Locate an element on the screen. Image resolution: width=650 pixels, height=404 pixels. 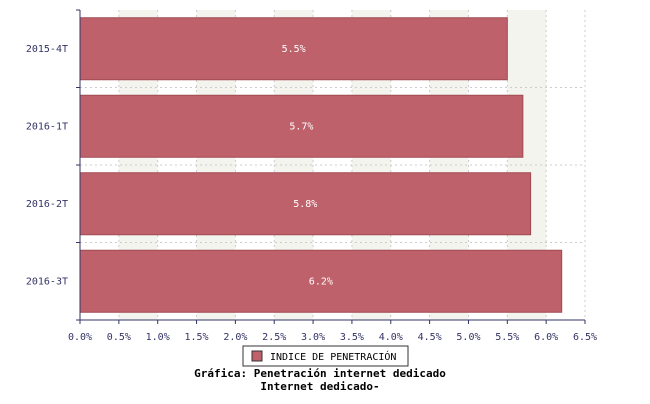
value-label: 5.8% is located at coordinates (305, 204).